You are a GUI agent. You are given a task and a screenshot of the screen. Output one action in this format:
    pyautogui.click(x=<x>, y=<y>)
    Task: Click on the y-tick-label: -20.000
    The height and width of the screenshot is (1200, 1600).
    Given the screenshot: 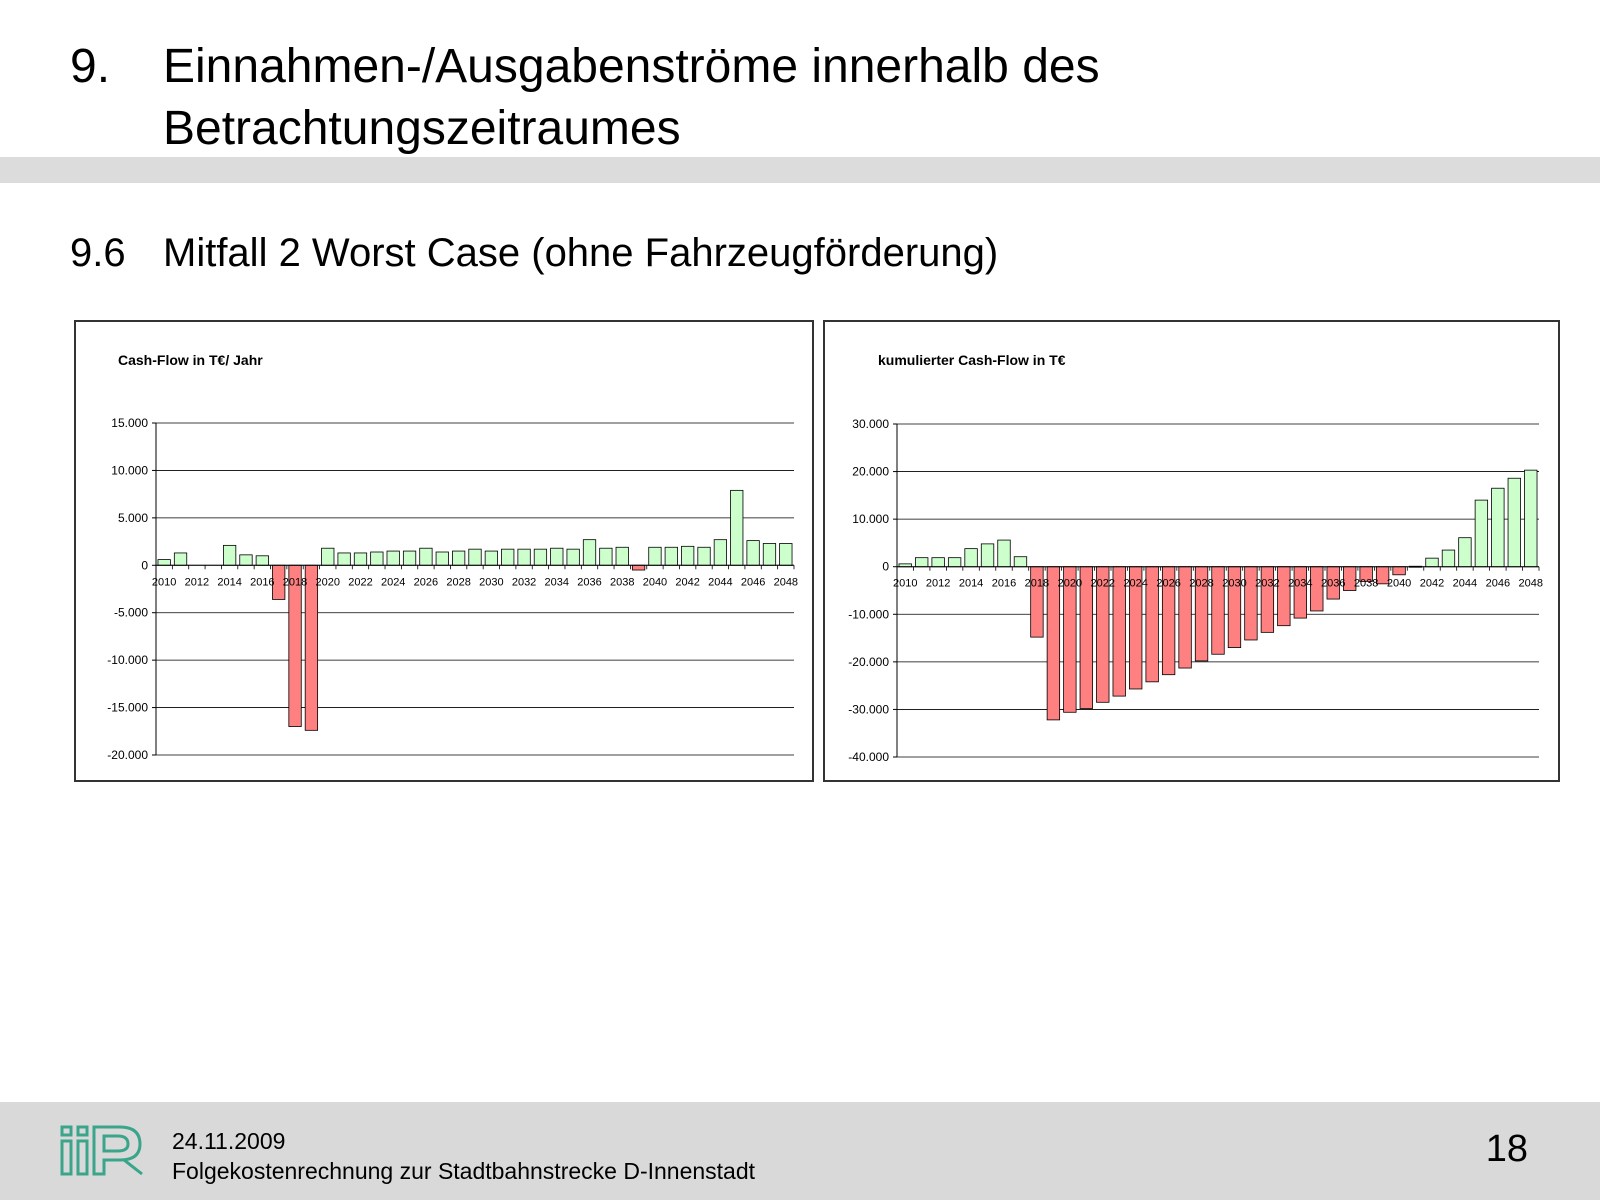 What is the action you would take?
    pyautogui.click(x=868, y=662)
    